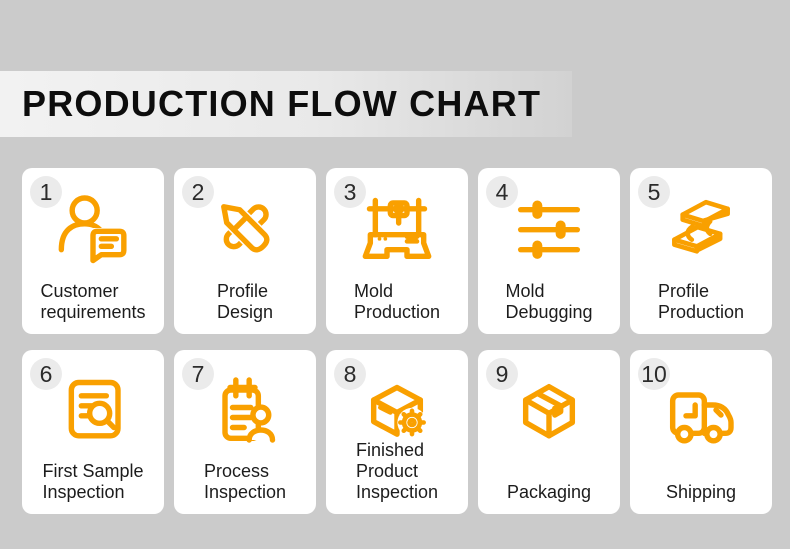 This screenshot has height=549, width=790. What do you see at coordinates (93, 481) in the screenshot?
I see `step-label: First Sample Inspection` at bounding box center [93, 481].